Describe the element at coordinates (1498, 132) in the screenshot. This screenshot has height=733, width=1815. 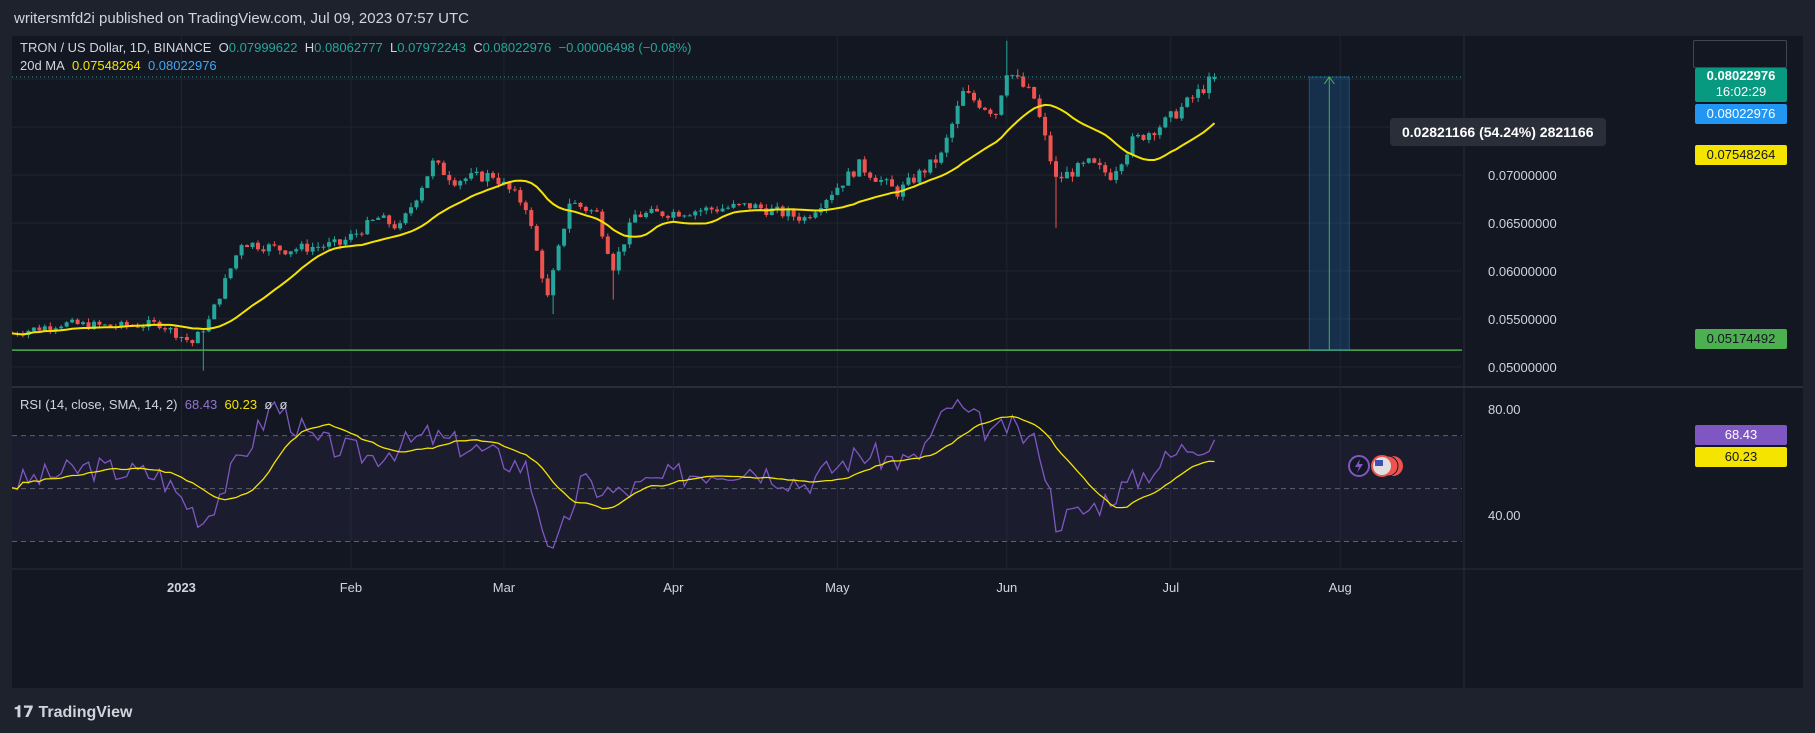
I see `measure-tooltip: 0.02821166 (54.24%) 2821166` at that location.